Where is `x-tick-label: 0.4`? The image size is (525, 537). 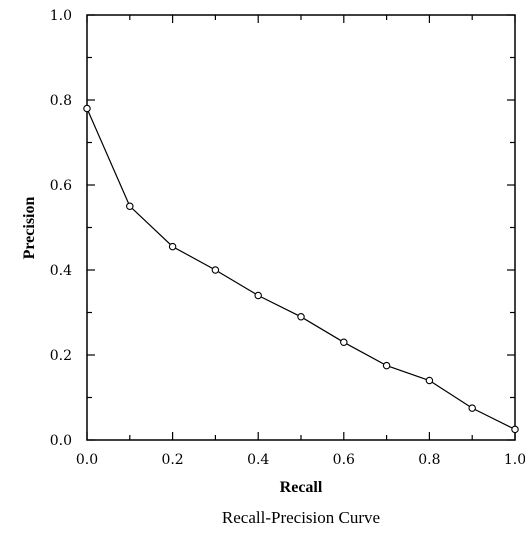
x-tick-label: 0.4 is located at coordinates (258, 460).